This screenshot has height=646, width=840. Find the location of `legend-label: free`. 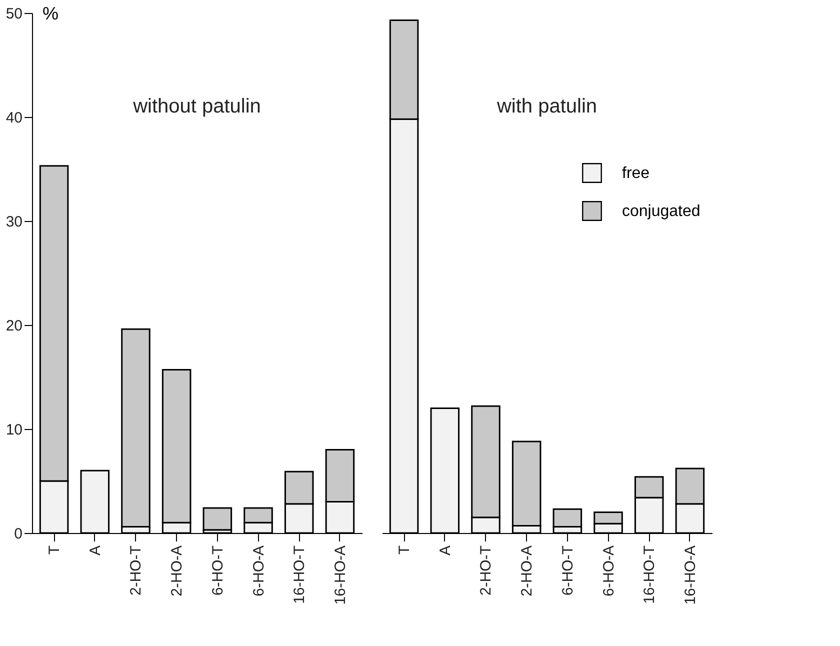

legend-label: free is located at coordinates (636, 173).